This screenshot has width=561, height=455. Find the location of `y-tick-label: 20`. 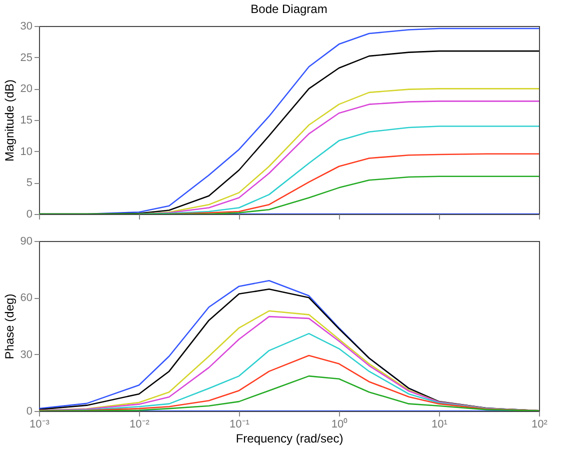

y-tick-label: 20 is located at coordinates (26, 89).